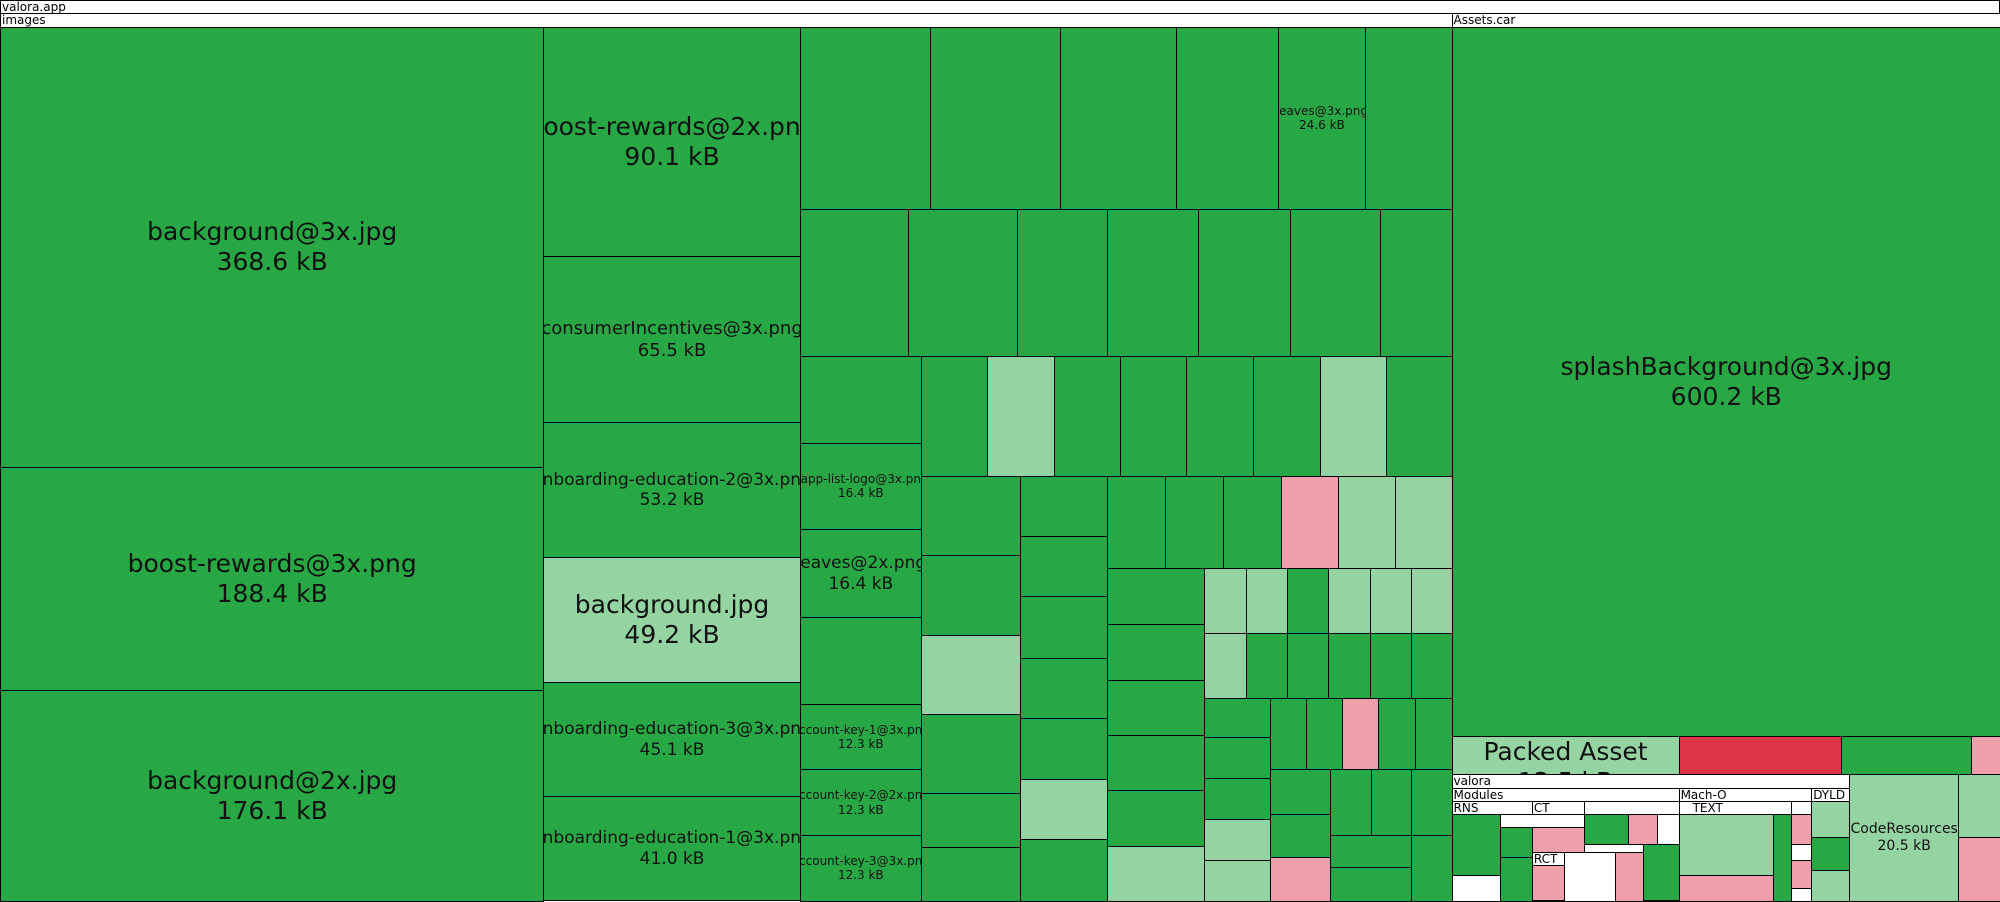 The image size is (2000, 902). What do you see at coordinates (672, 329) in the screenshot?
I see `file-name: consumerIncentives@3x.png` at bounding box center [672, 329].